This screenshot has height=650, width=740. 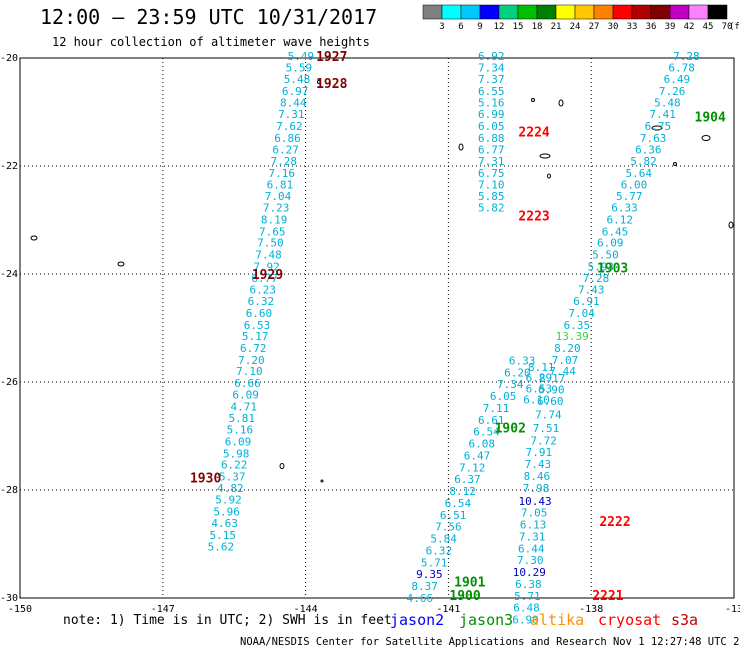 I want to click on swh-label: 6.29, so click(x=539, y=378).